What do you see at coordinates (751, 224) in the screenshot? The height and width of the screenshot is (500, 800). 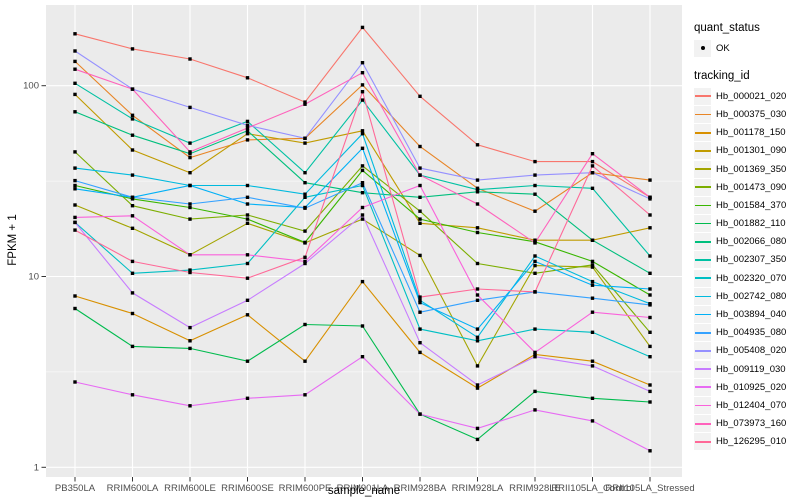 I see `legend-item-label: Hb_001882_110` at bounding box center [751, 224].